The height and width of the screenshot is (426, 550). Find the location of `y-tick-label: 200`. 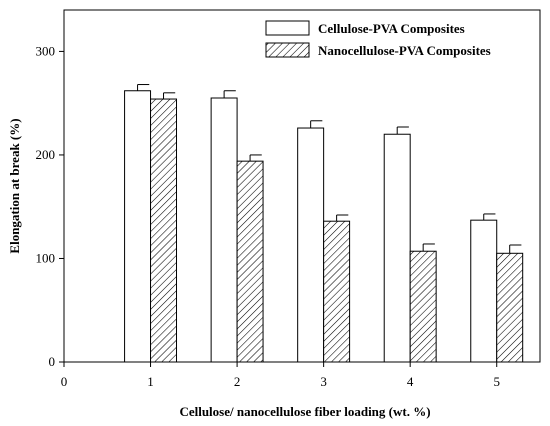

y-tick-label: 200 is located at coordinates (46, 154).